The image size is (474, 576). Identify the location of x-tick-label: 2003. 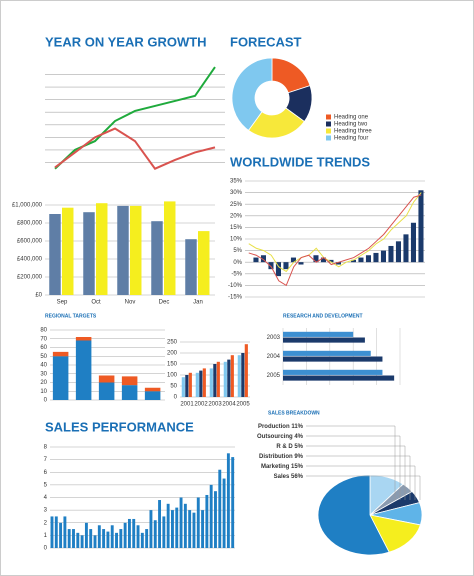
(215, 405).